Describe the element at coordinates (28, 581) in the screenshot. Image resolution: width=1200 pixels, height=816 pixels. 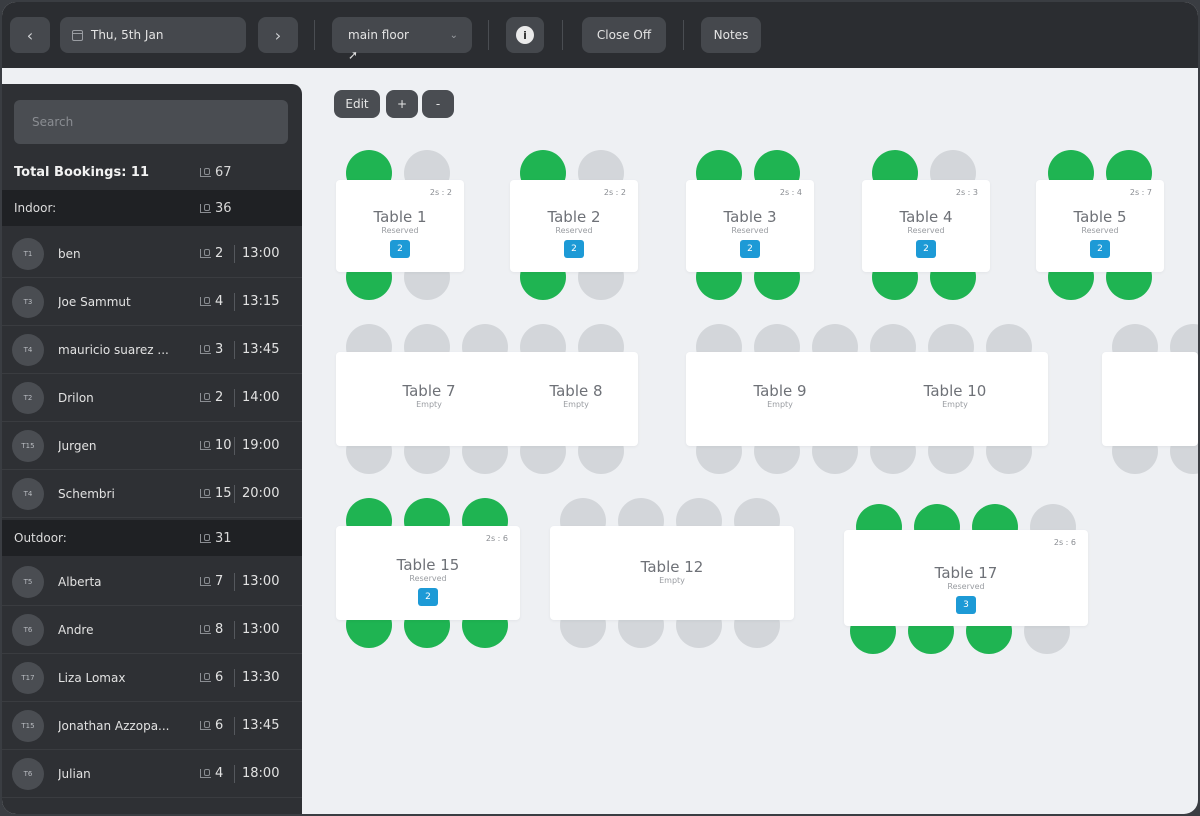
I see `table-avatar: T5` at that location.